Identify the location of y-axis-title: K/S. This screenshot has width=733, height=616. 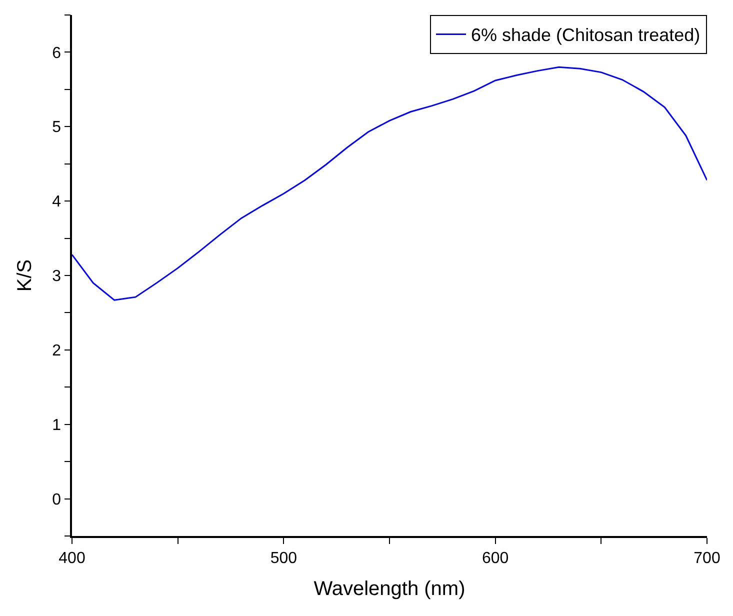
(25, 275).